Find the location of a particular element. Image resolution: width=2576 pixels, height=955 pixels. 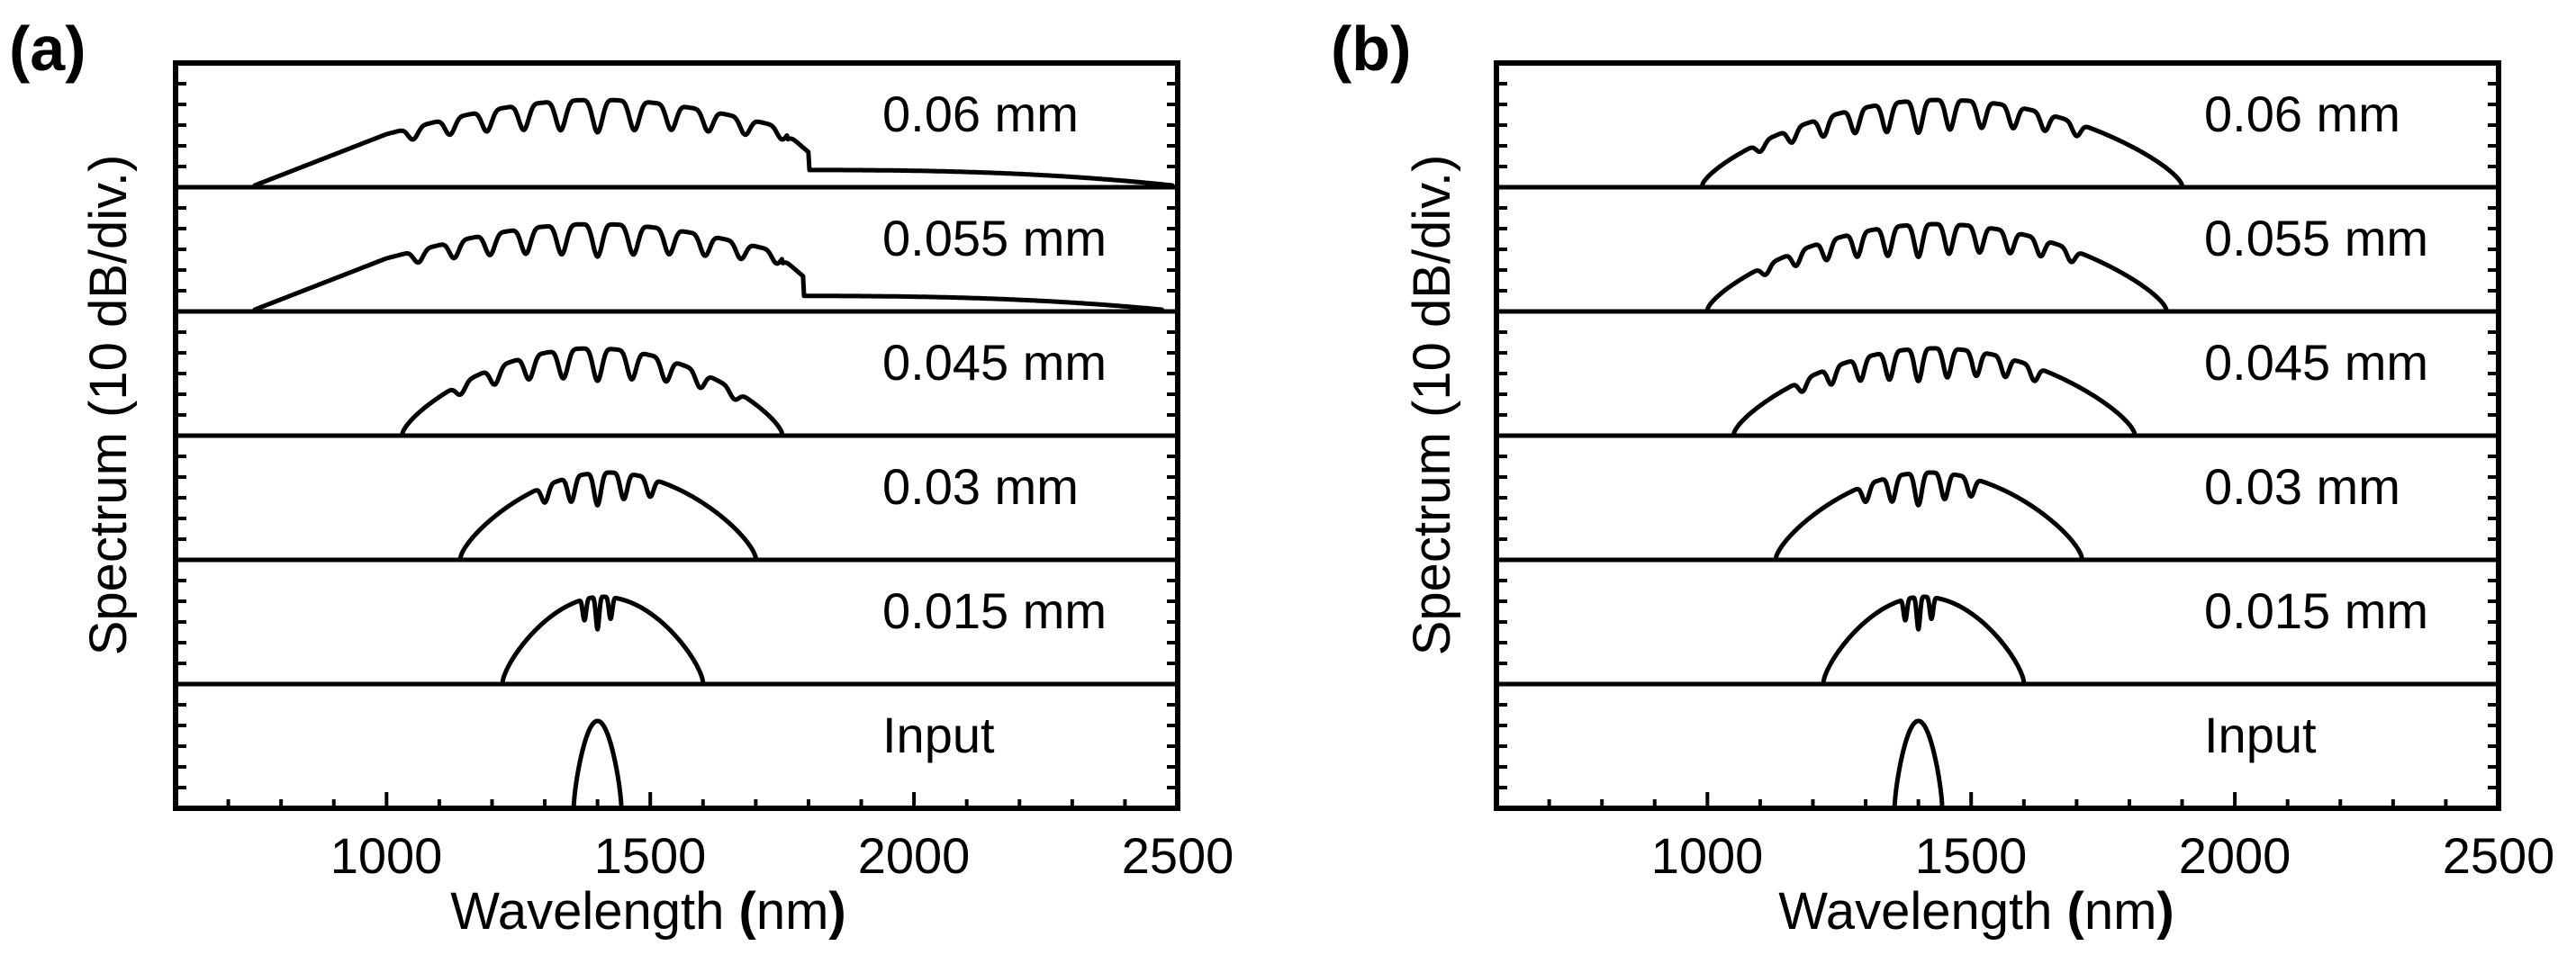

panel-a-label: (a) is located at coordinates (47, 49).